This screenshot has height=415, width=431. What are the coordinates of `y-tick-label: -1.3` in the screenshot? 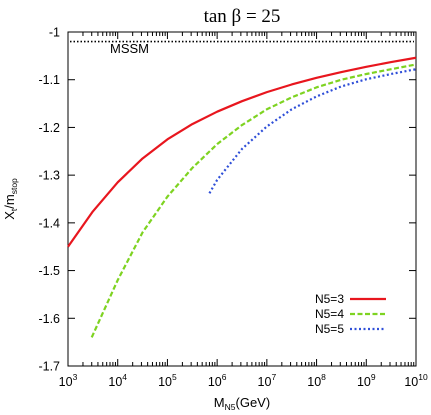 It's located at (49, 176).